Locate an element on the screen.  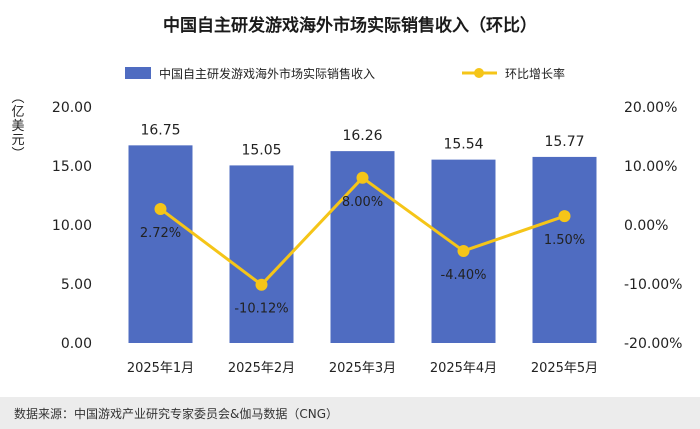
y-axis-label-char: ︵ is located at coordinates (18, 98).